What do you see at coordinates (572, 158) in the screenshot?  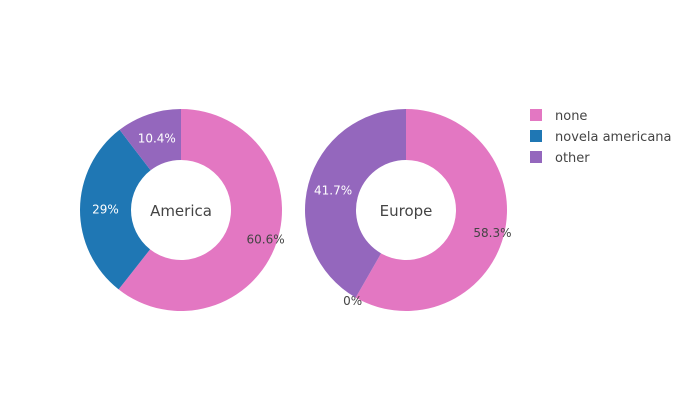 I see `legend-label: other` at bounding box center [572, 158].